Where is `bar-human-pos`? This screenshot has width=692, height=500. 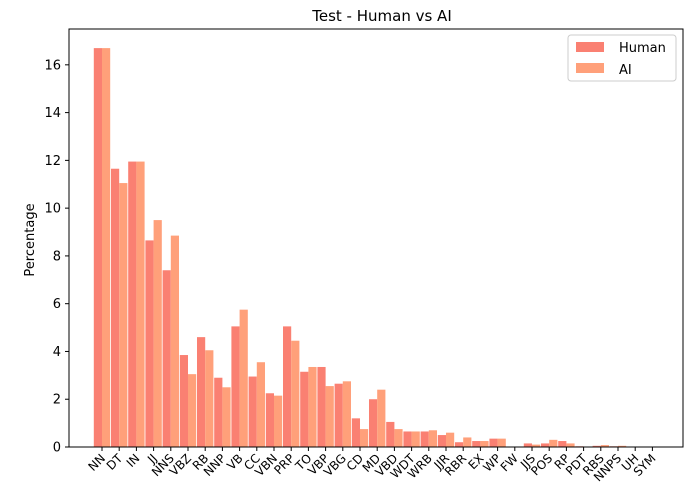 bar-human-pos is located at coordinates (545, 445).